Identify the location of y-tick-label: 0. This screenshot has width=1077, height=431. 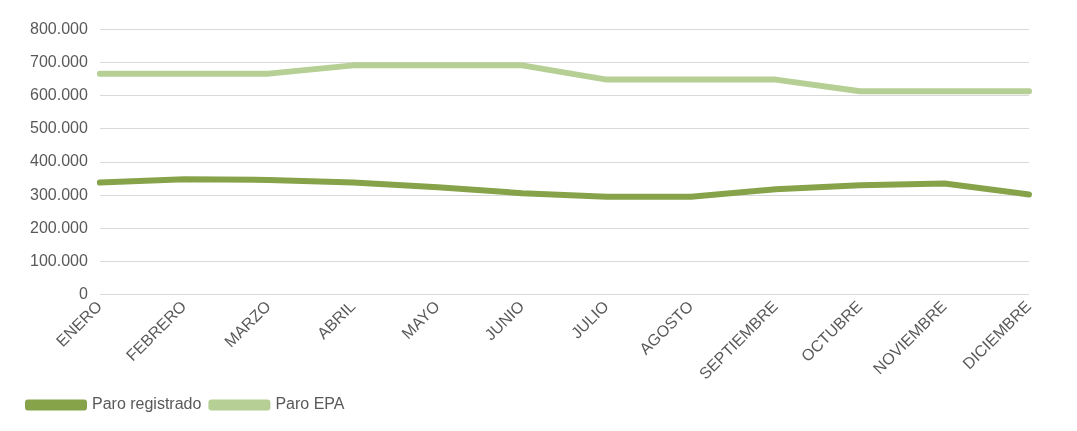
(83, 293).